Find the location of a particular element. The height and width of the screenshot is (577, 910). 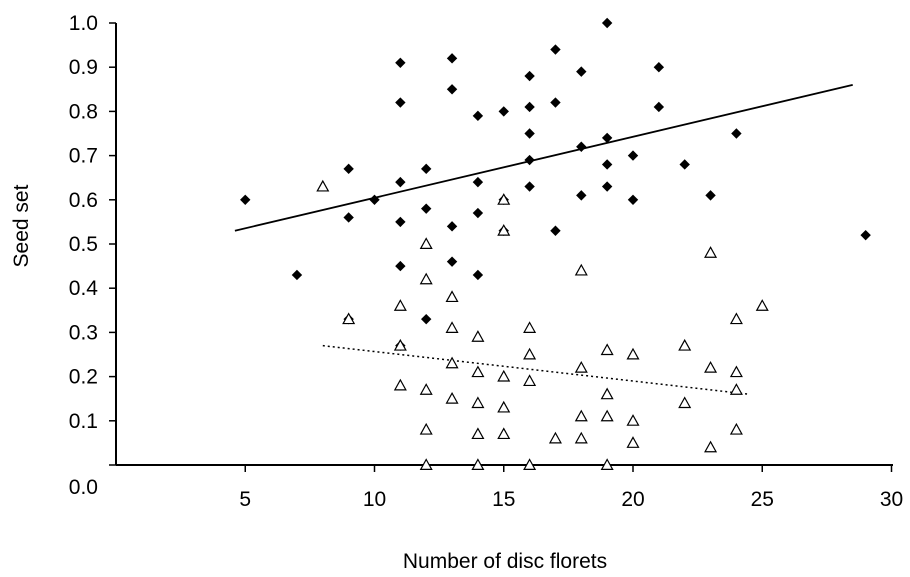

x-tick-label: 15 is located at coordinates (503, 499).